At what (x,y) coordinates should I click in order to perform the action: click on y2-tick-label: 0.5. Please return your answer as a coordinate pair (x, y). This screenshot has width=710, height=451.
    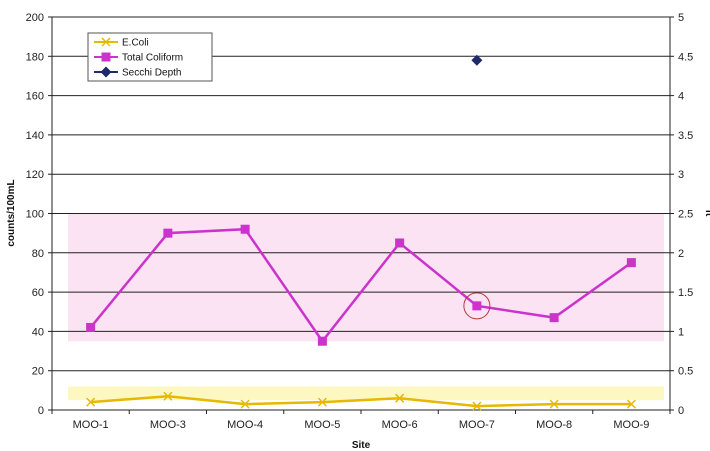
    Looking at the image, I should click on (685, 372).